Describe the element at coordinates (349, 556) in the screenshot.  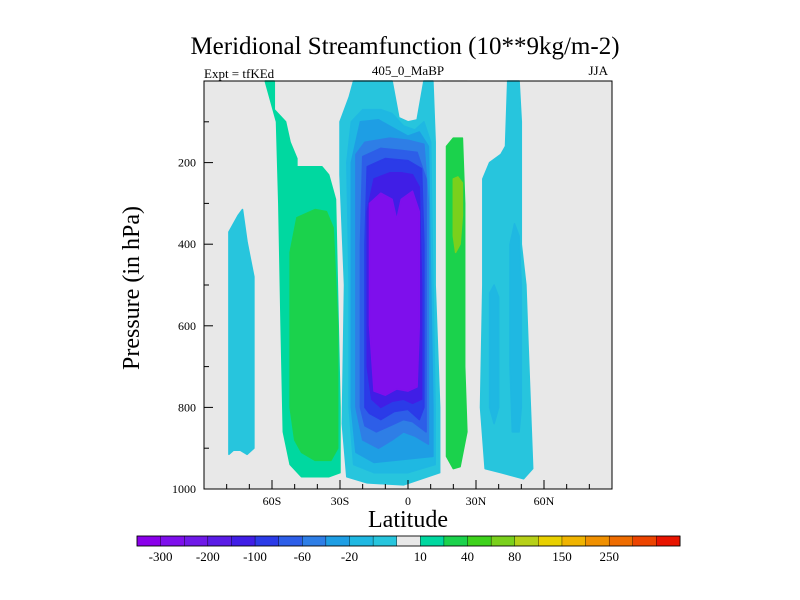
I see `colorbar-label: -20` at that location.